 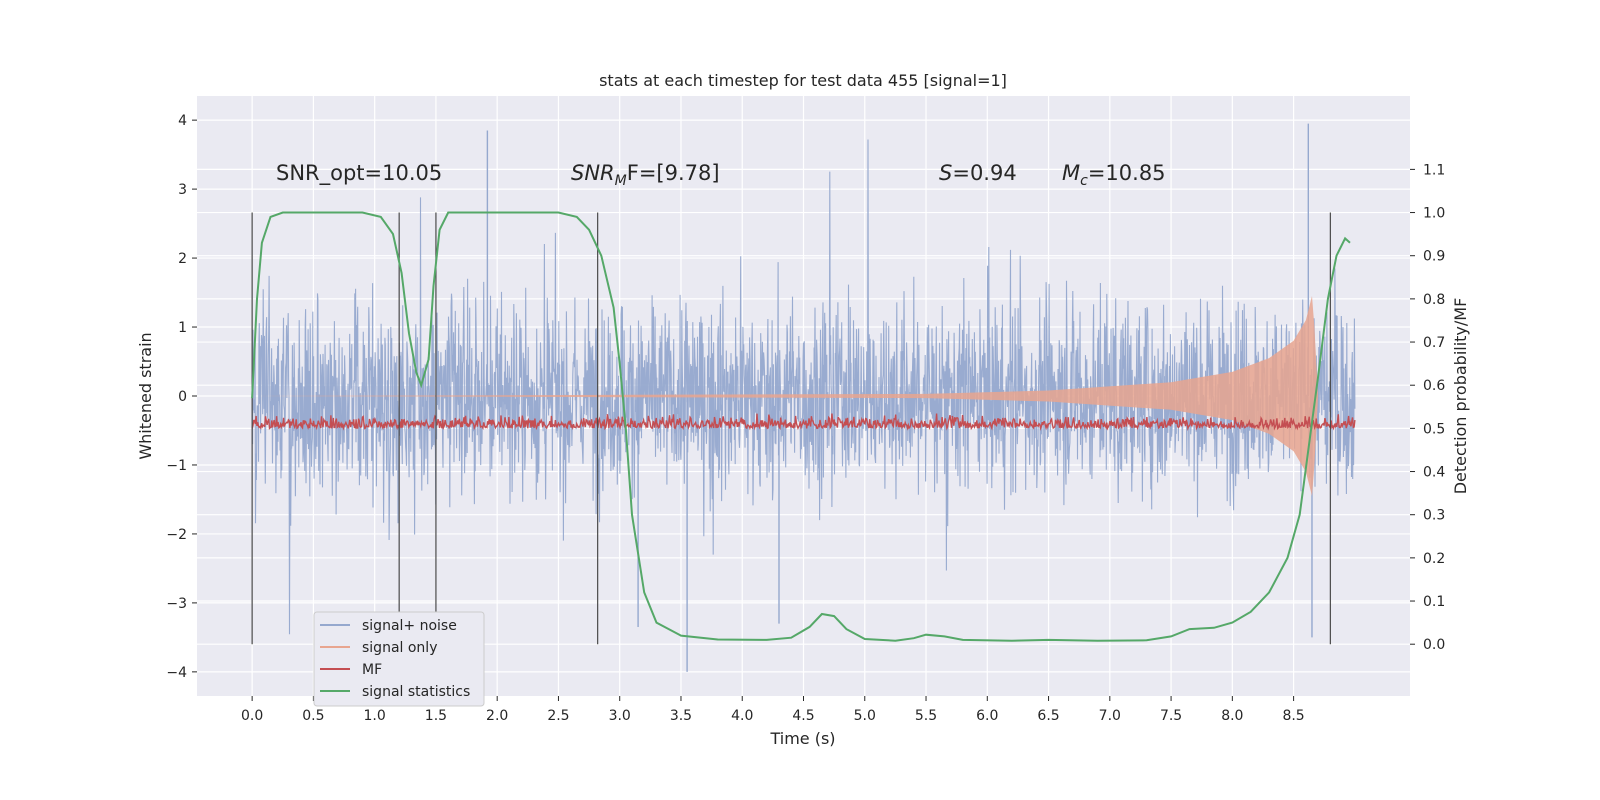 I want to click on y-right-tick-label: 0.4, so click(x=1434, y=473).